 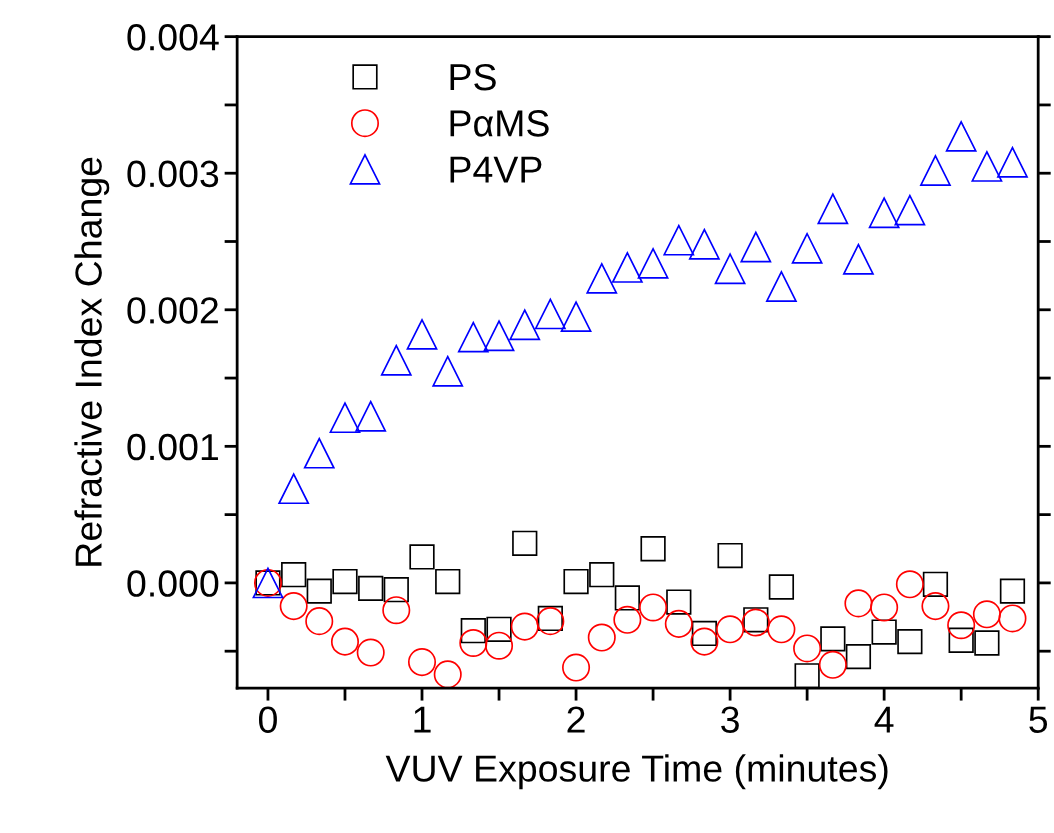 What do you see at coordinates (173, 583) in the screenshot?
I see `y-tick-label: 0.000` at bounding box center [173, 583].